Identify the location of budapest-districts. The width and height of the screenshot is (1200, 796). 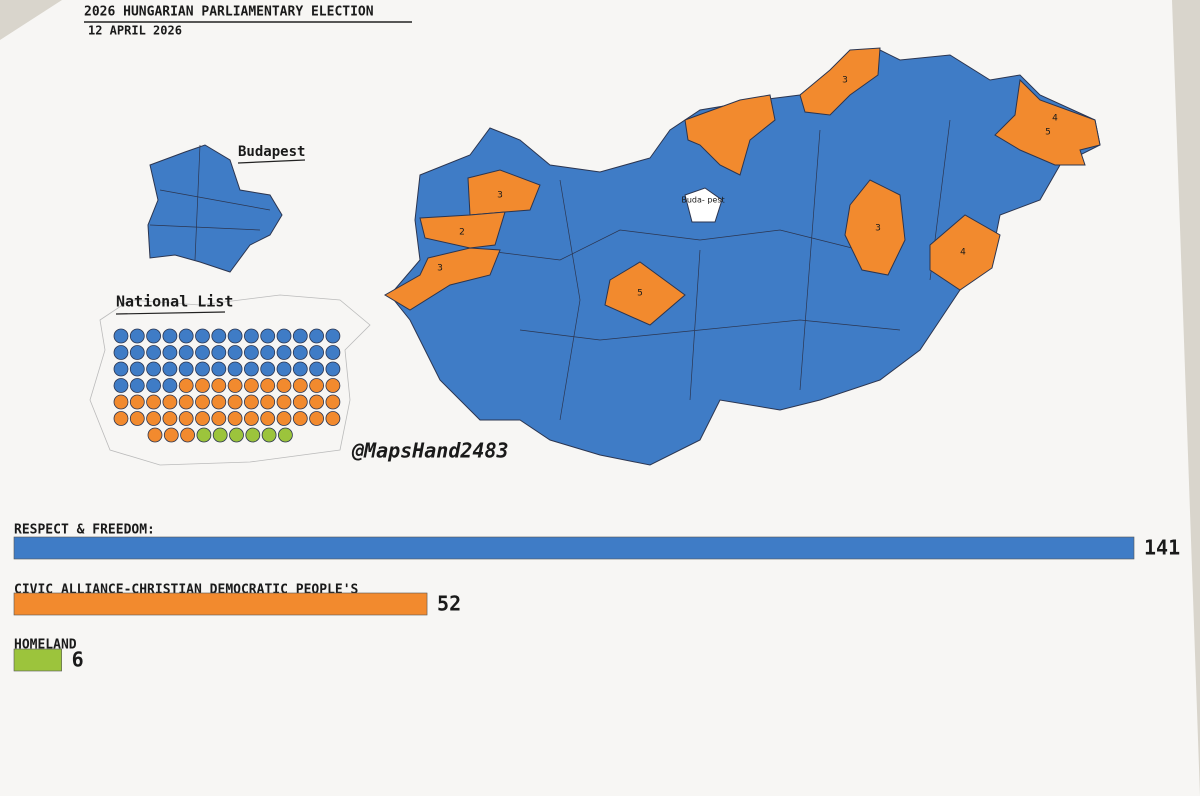
(210, 202).